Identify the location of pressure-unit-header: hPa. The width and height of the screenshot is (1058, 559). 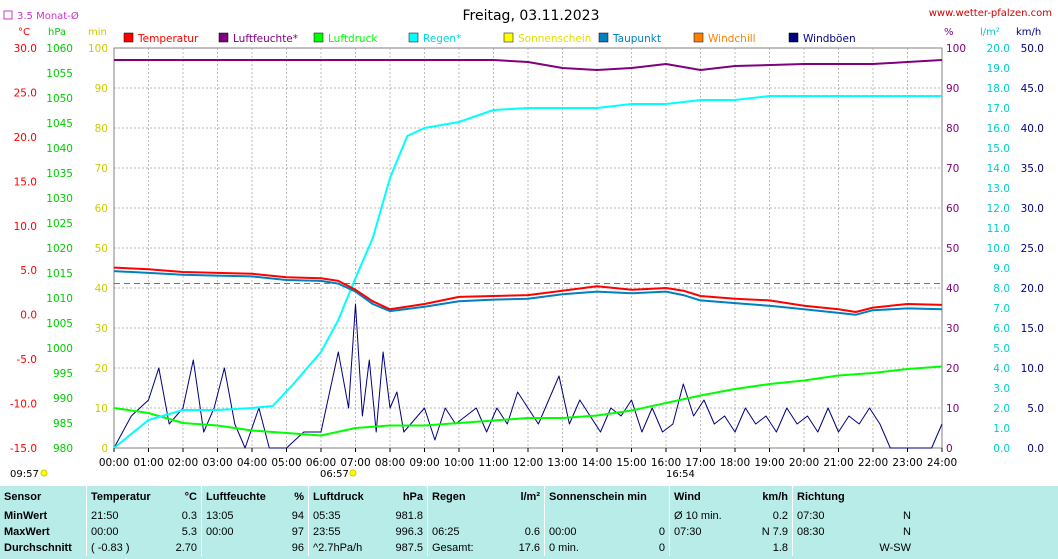
(412, 497).